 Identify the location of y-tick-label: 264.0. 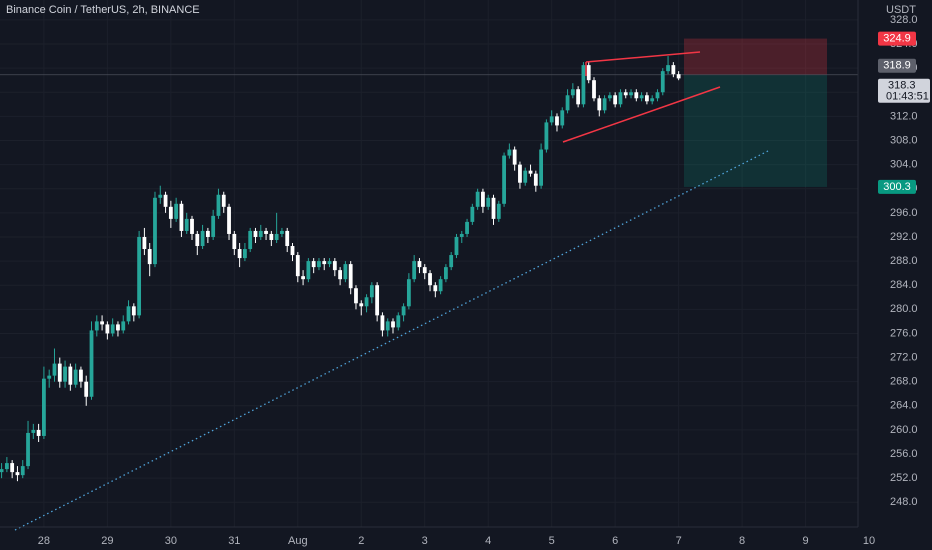
(904, 406).